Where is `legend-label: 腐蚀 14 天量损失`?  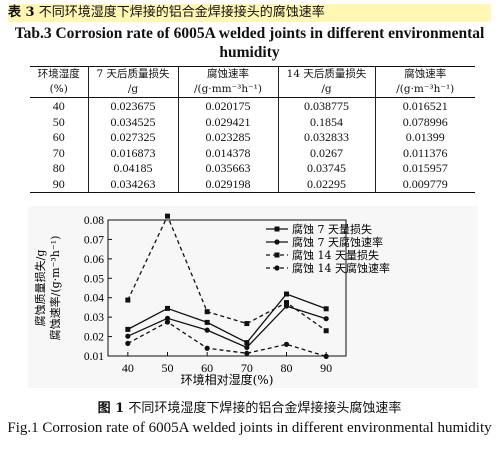 legend-label: 腐蚀 14 天量损失 is located at coordinates (335, 255).